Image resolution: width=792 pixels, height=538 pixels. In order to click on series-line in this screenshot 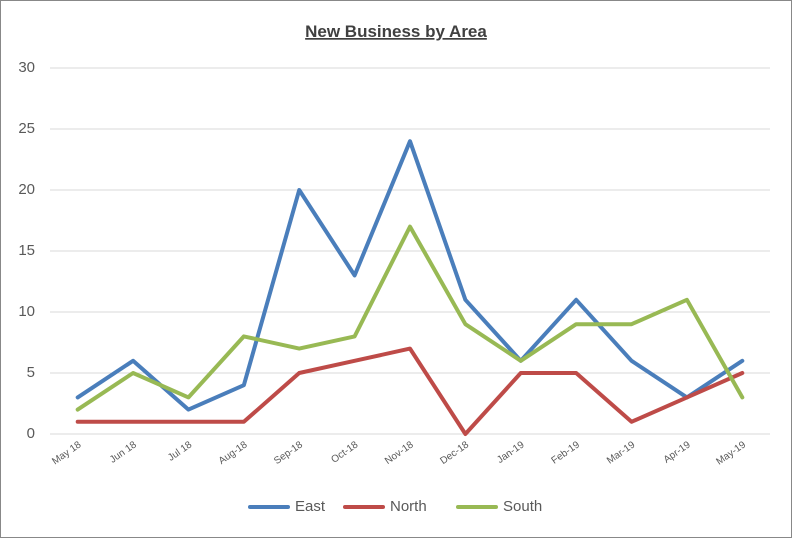, I will do `click(410, 391)`.